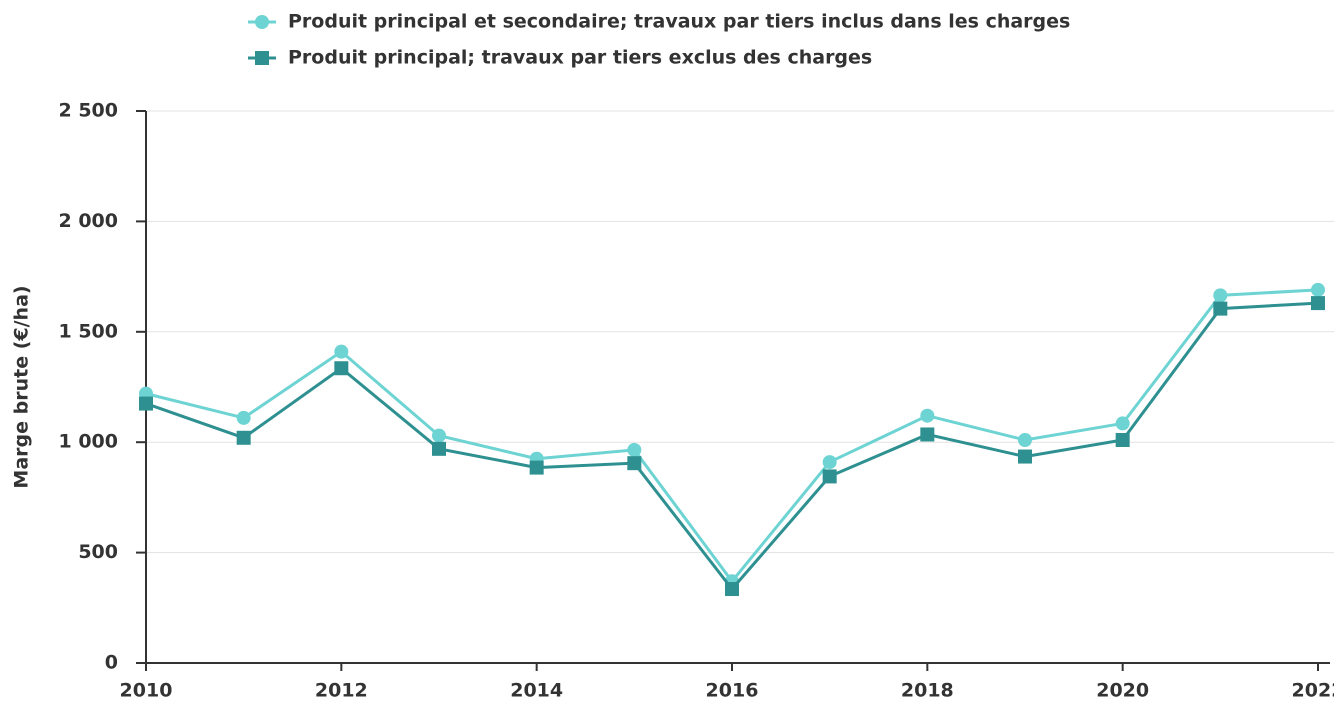 This screenshot has height=701, width=1334. Describe the element at coordinates (1313, 690) in the screenshot. I see `x-tick-label: 2022` at that location.